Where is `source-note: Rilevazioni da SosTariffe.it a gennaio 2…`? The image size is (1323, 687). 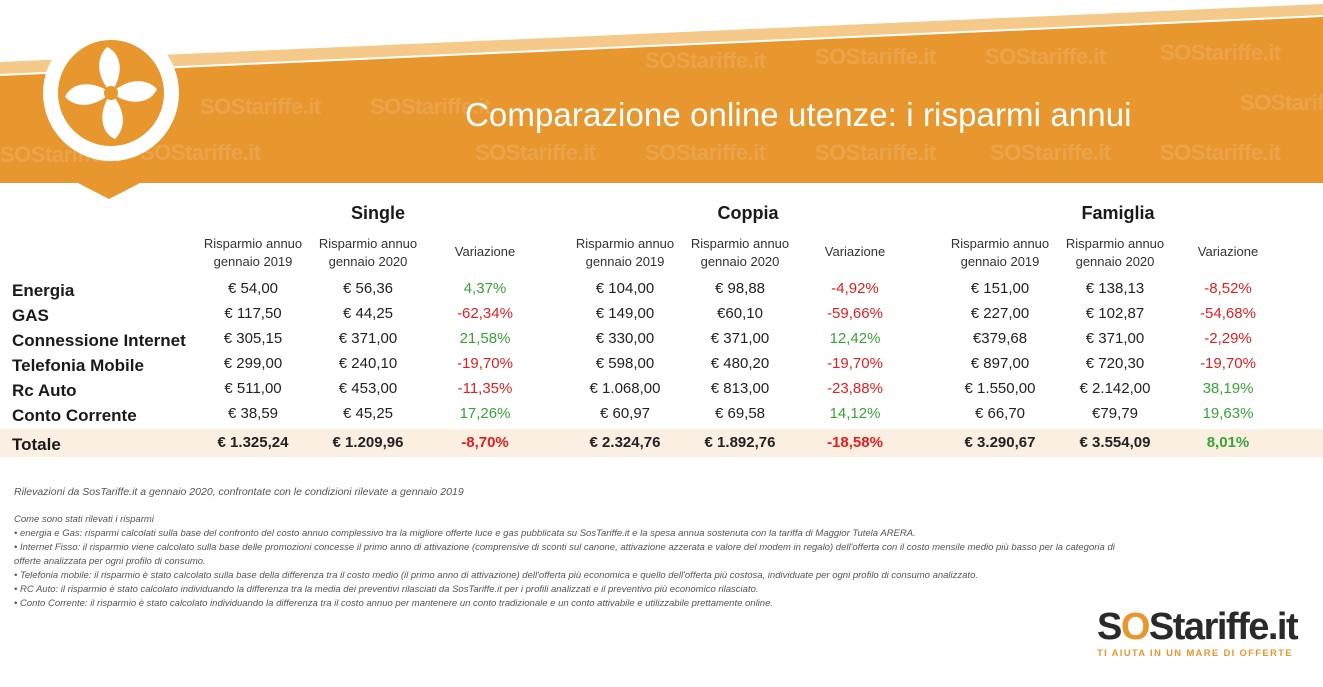 source-note: Rilevazioni da SosTariffe.it a gennaio 2… is located at coordinates (239, 492).